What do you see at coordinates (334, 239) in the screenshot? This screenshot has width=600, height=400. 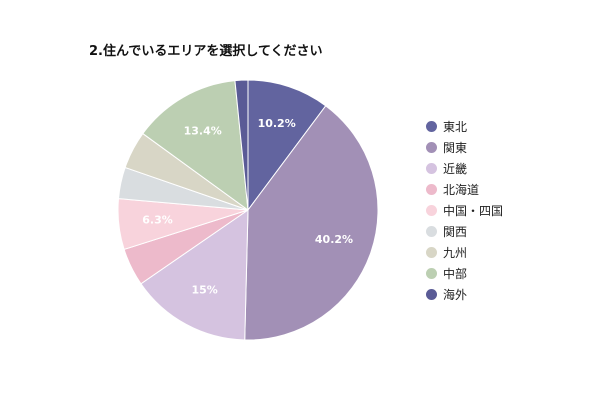 I see `slice-label-1: 40.2%` at bounding box center [334, 239].